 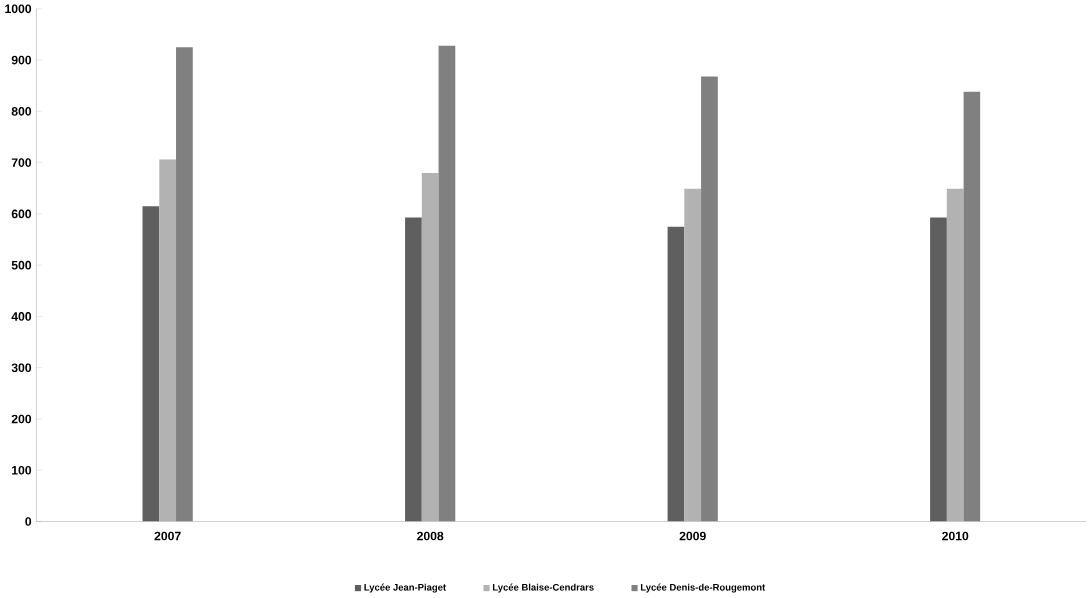 What do you see at coordinates (21, 368) in the screenshot?
I see `y-tick-label: 300` at bounding box center [21, 368].